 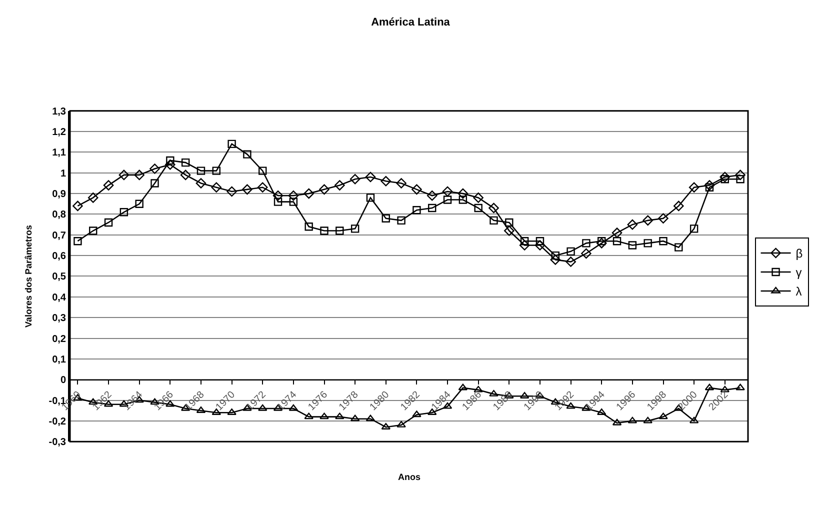 What do you see at coordinates (59, 236) in the screenshot?
I see `y-tick-label: 0,7` at bounding box center [59, 236].